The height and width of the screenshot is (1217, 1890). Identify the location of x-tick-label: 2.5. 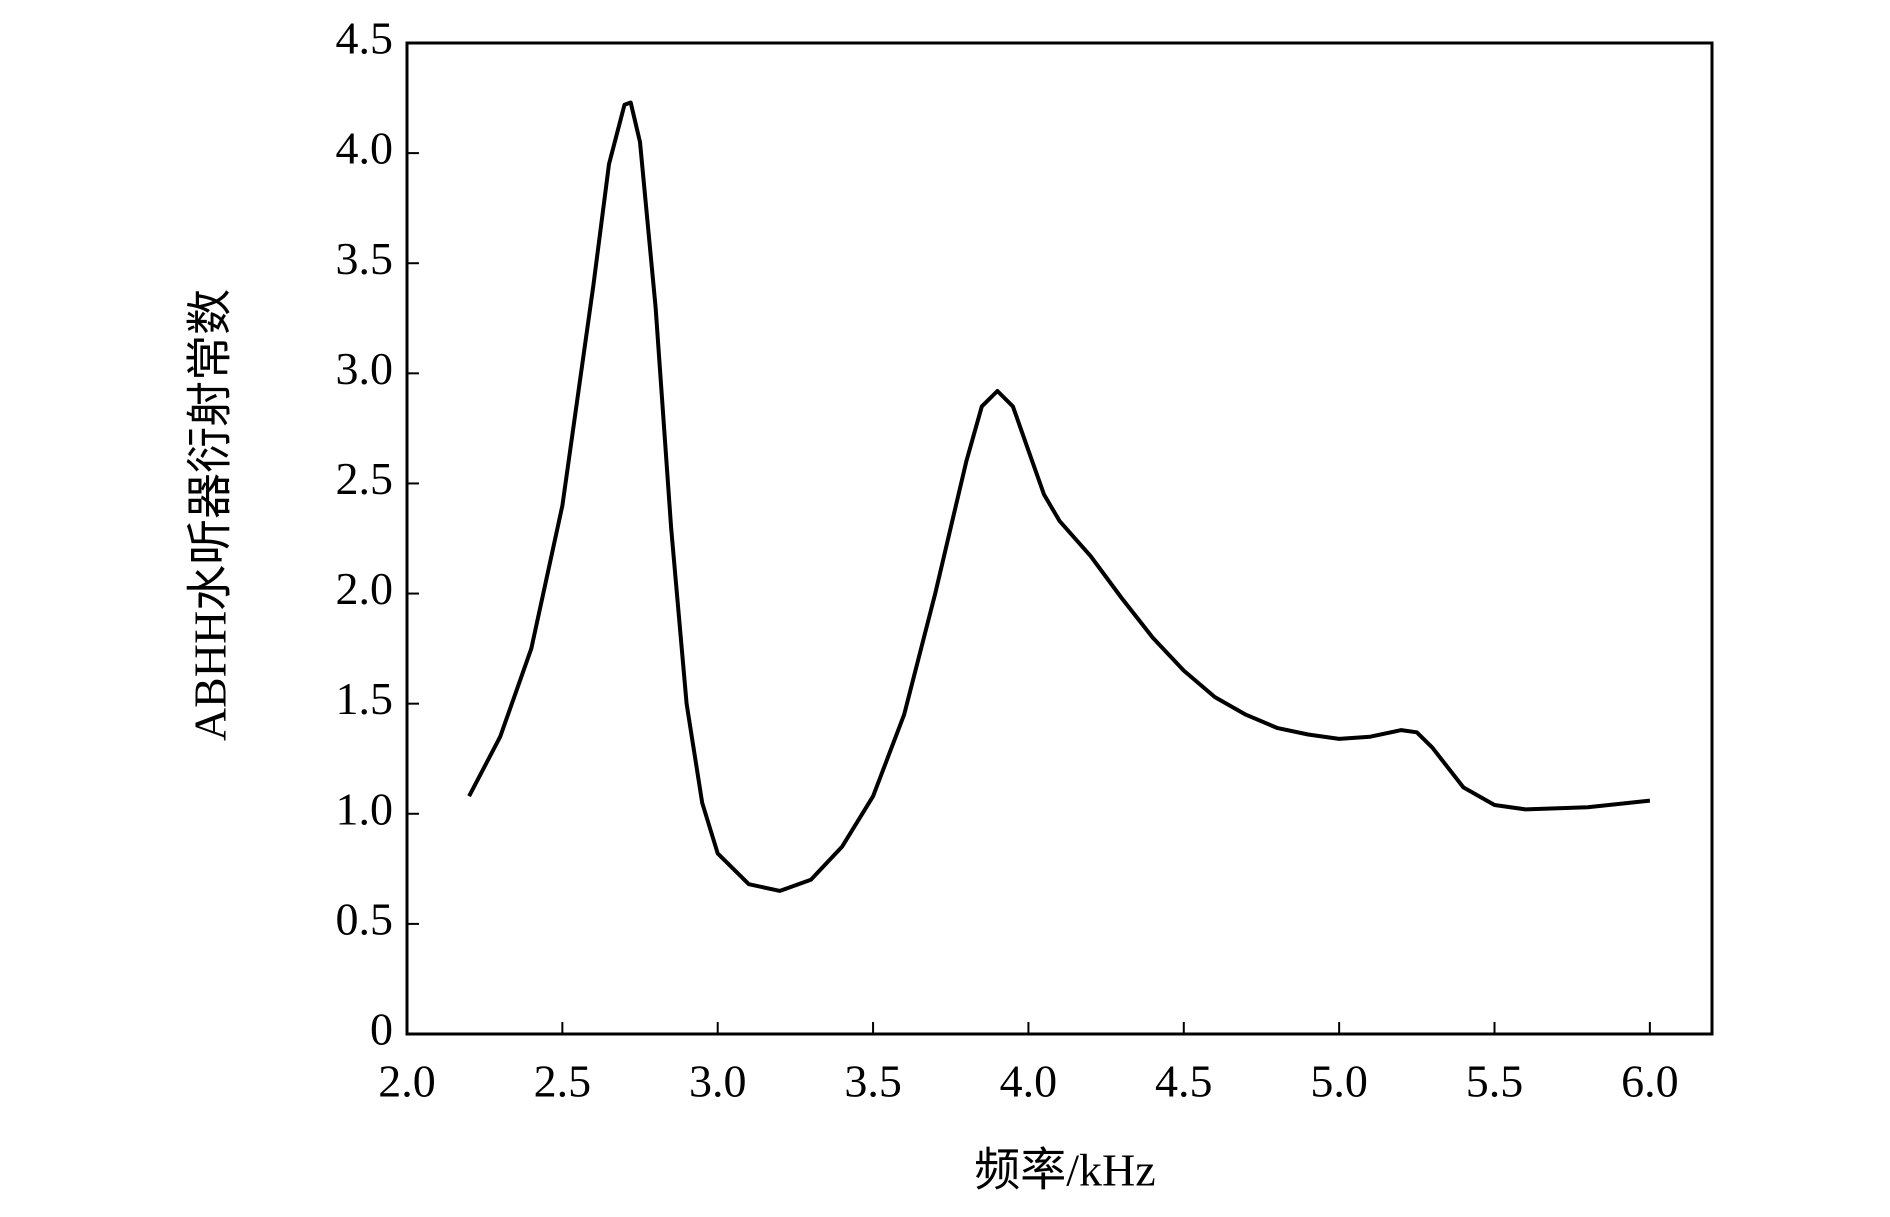
(563, 1081).